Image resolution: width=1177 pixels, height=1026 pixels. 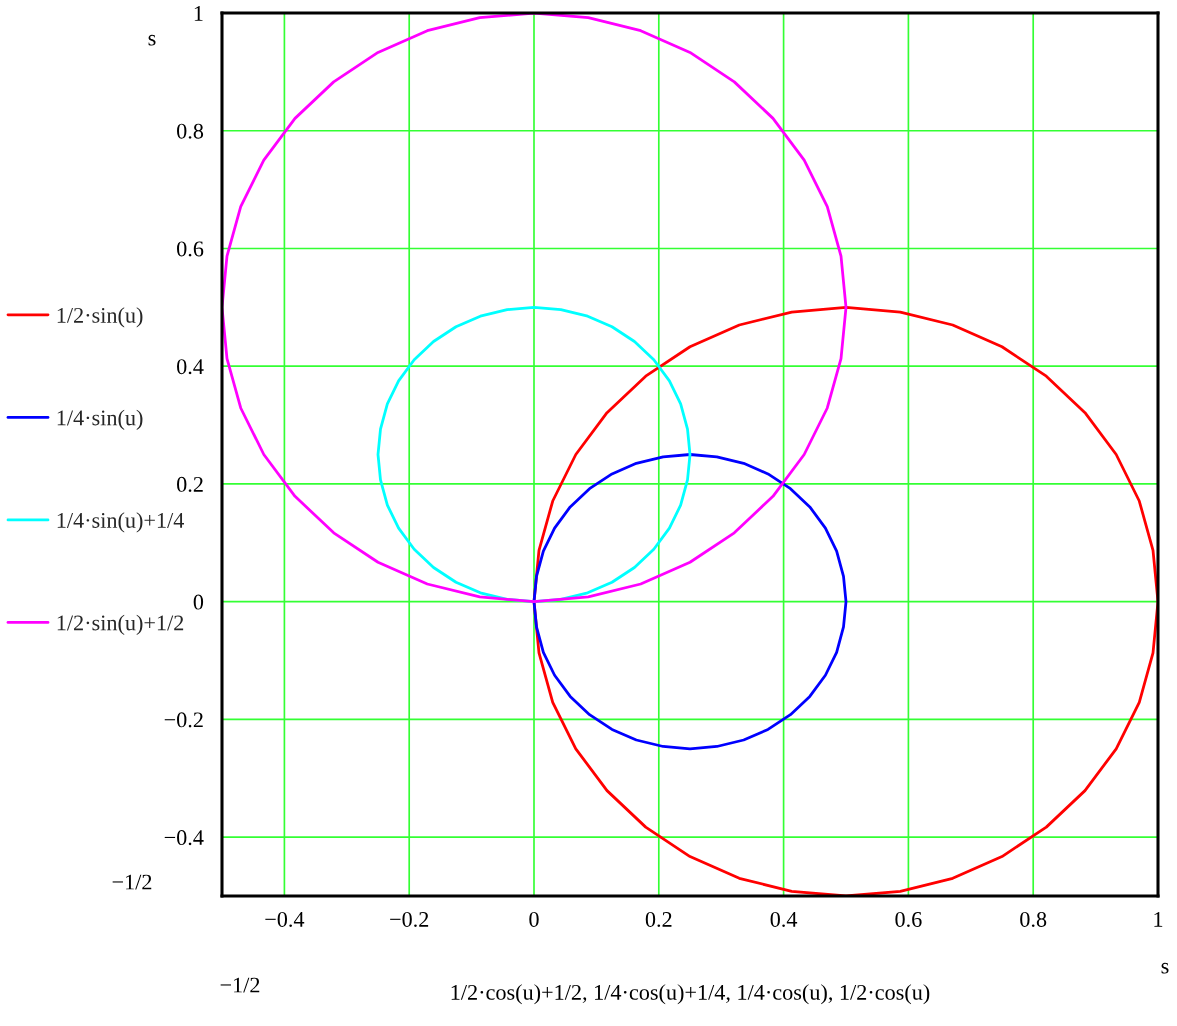 What do you see at coordinates (120, 522) in the screenshot?
I see `legend-label: 1/4·sin(u)+1/4` at bounding box center [120, 522].